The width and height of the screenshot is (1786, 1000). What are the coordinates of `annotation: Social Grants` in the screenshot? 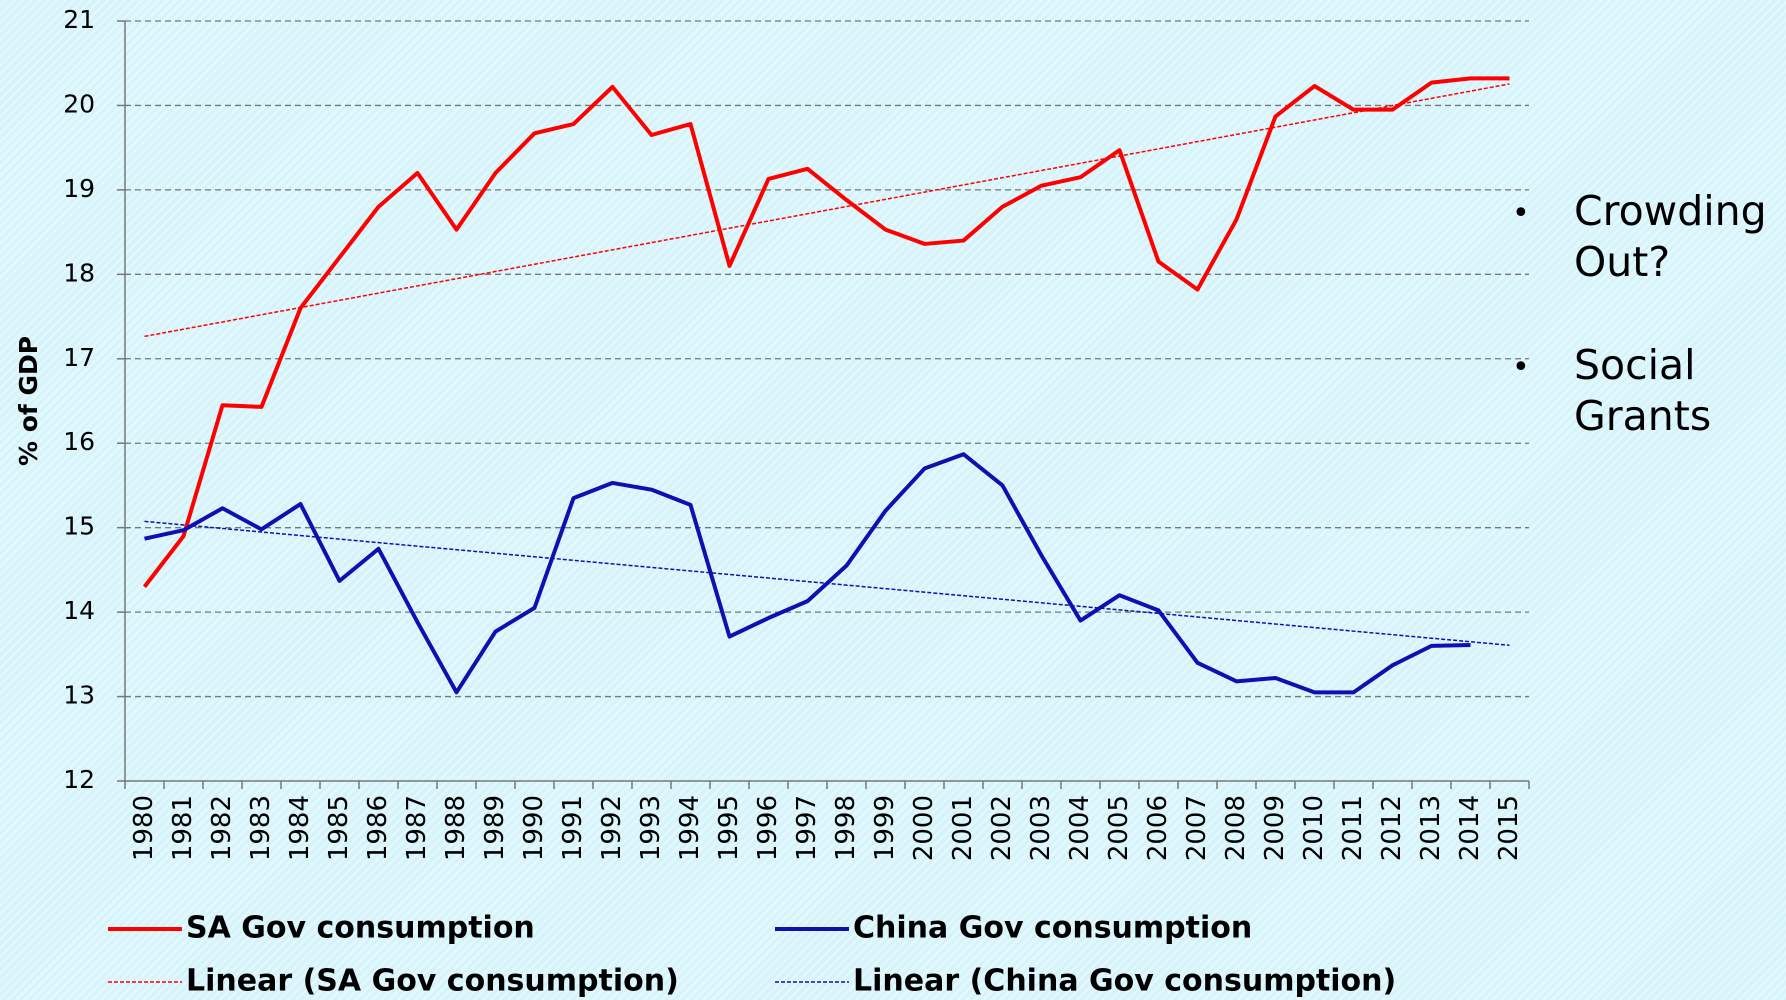 It's located at (1643, 390).